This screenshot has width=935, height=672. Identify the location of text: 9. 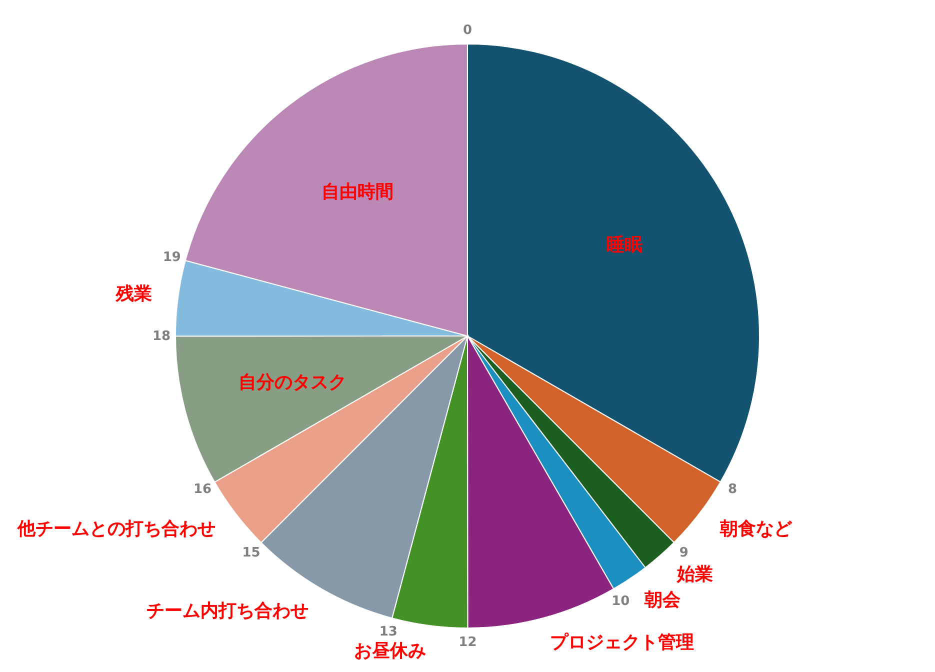
(683, 552).